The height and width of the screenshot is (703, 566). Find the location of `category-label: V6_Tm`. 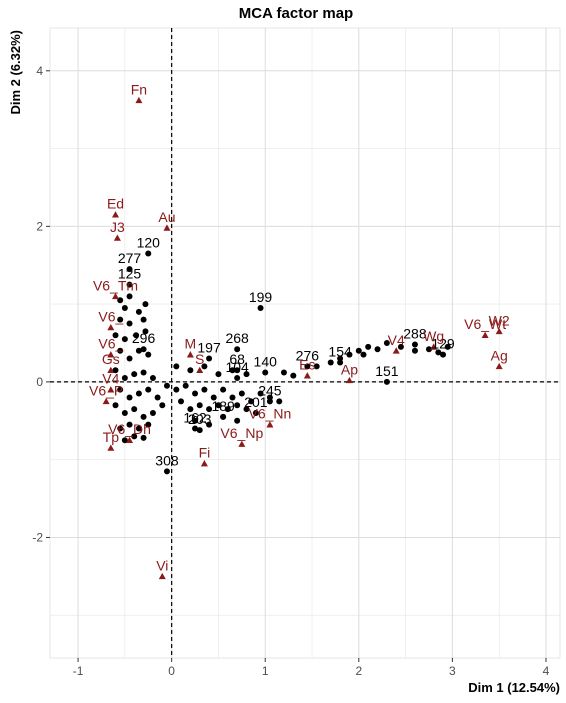

category-label: V6_Tm is located at coordinates (115, 285).